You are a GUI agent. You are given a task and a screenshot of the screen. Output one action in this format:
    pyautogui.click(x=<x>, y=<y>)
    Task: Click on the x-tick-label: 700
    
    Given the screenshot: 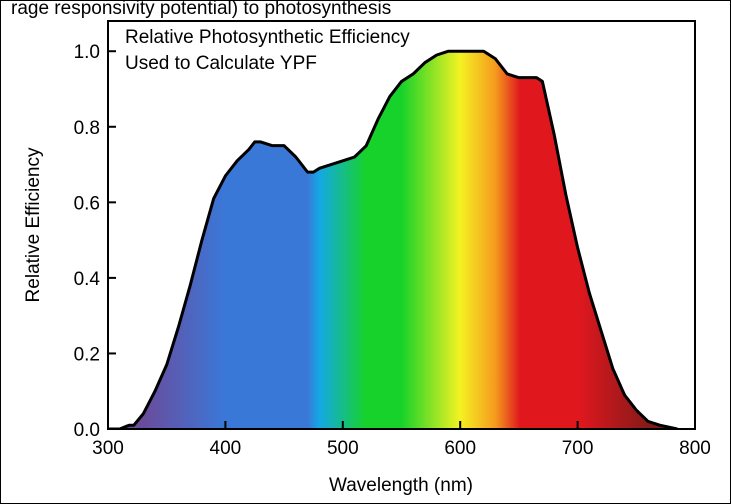 What is the action you would take?
    pyautogui.click(x=578, y=448)
    